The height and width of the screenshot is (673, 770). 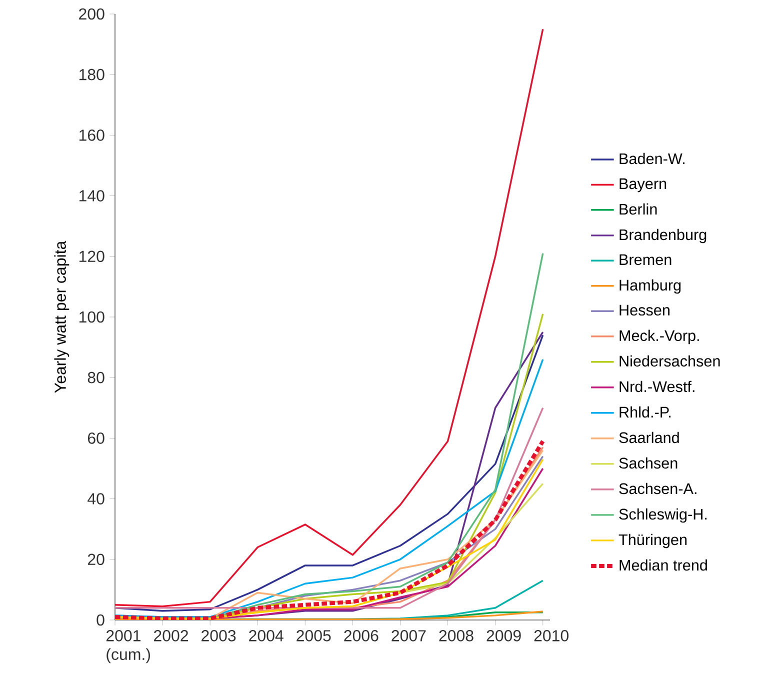 I want to click on y-tick-label: 180, so click(x=91, y=74).